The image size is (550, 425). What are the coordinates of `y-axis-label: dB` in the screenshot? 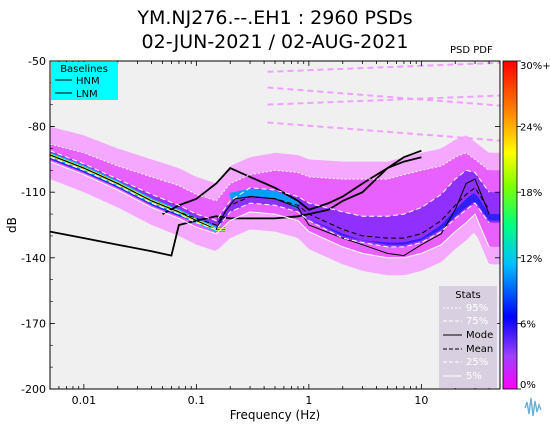 It's located at (12, 225).